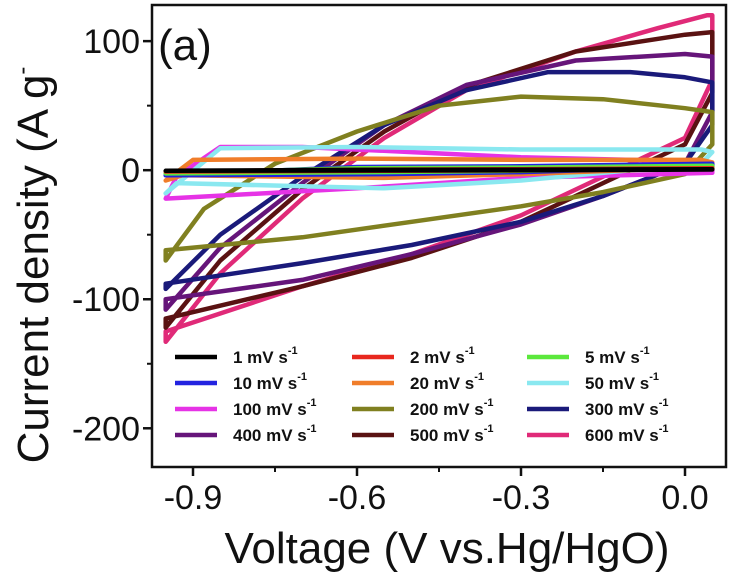  I want to click on legend-label-main: 200 mV s, so click(447, 409).